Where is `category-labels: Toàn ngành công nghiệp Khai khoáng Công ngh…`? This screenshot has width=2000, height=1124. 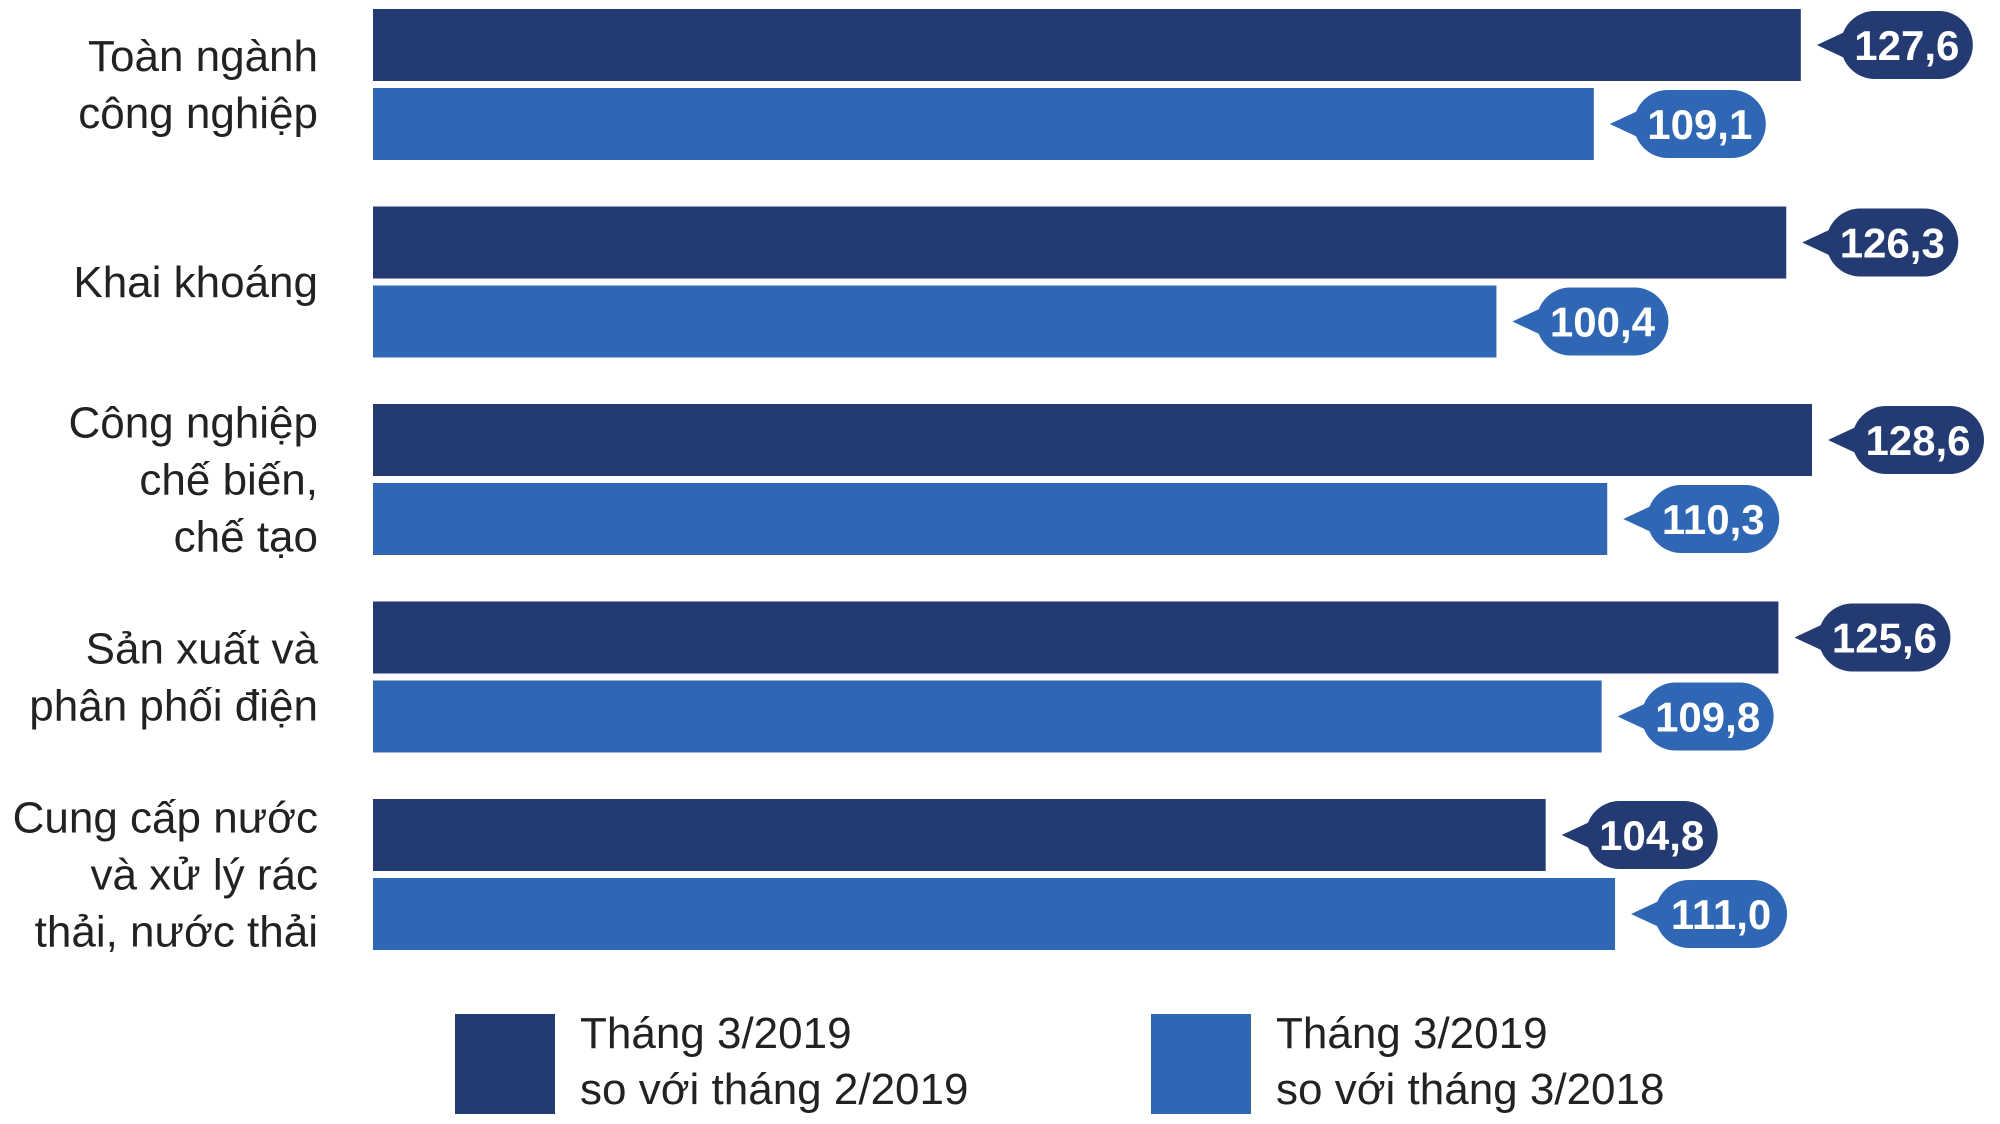
category-labels: Toàn ngành công nghiệp Khai khoáng Công ngh… is located at coordinates (166, 494).